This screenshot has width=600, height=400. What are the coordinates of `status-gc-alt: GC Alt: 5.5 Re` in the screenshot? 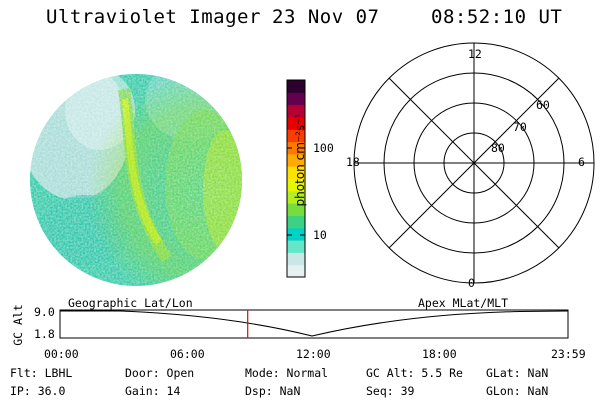 It's located at (414, 373).